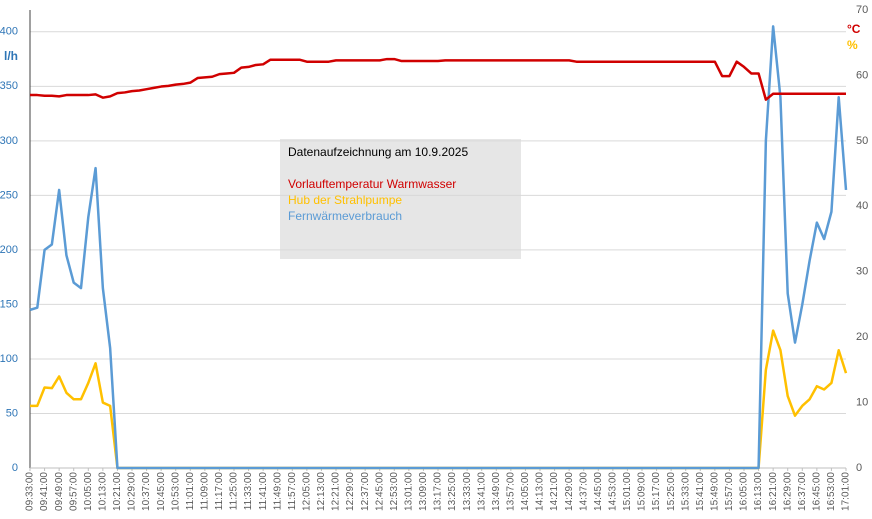  I want to click on x-tick-label: 16:53:00, so click(831, 491).